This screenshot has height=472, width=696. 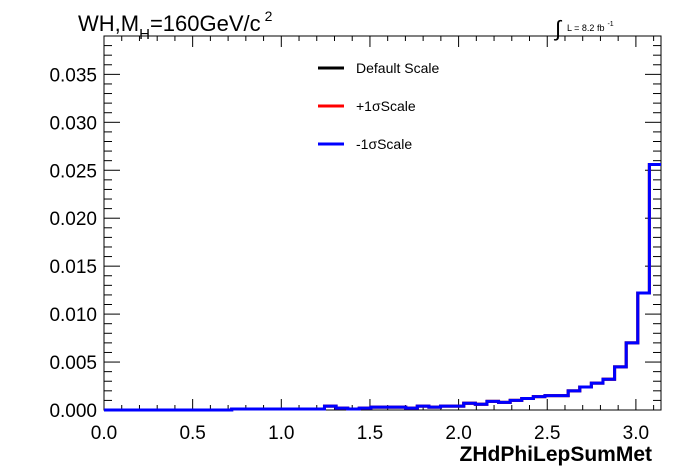 I want to click on x-tick-label: 0.5, so click(x=192, y=433).